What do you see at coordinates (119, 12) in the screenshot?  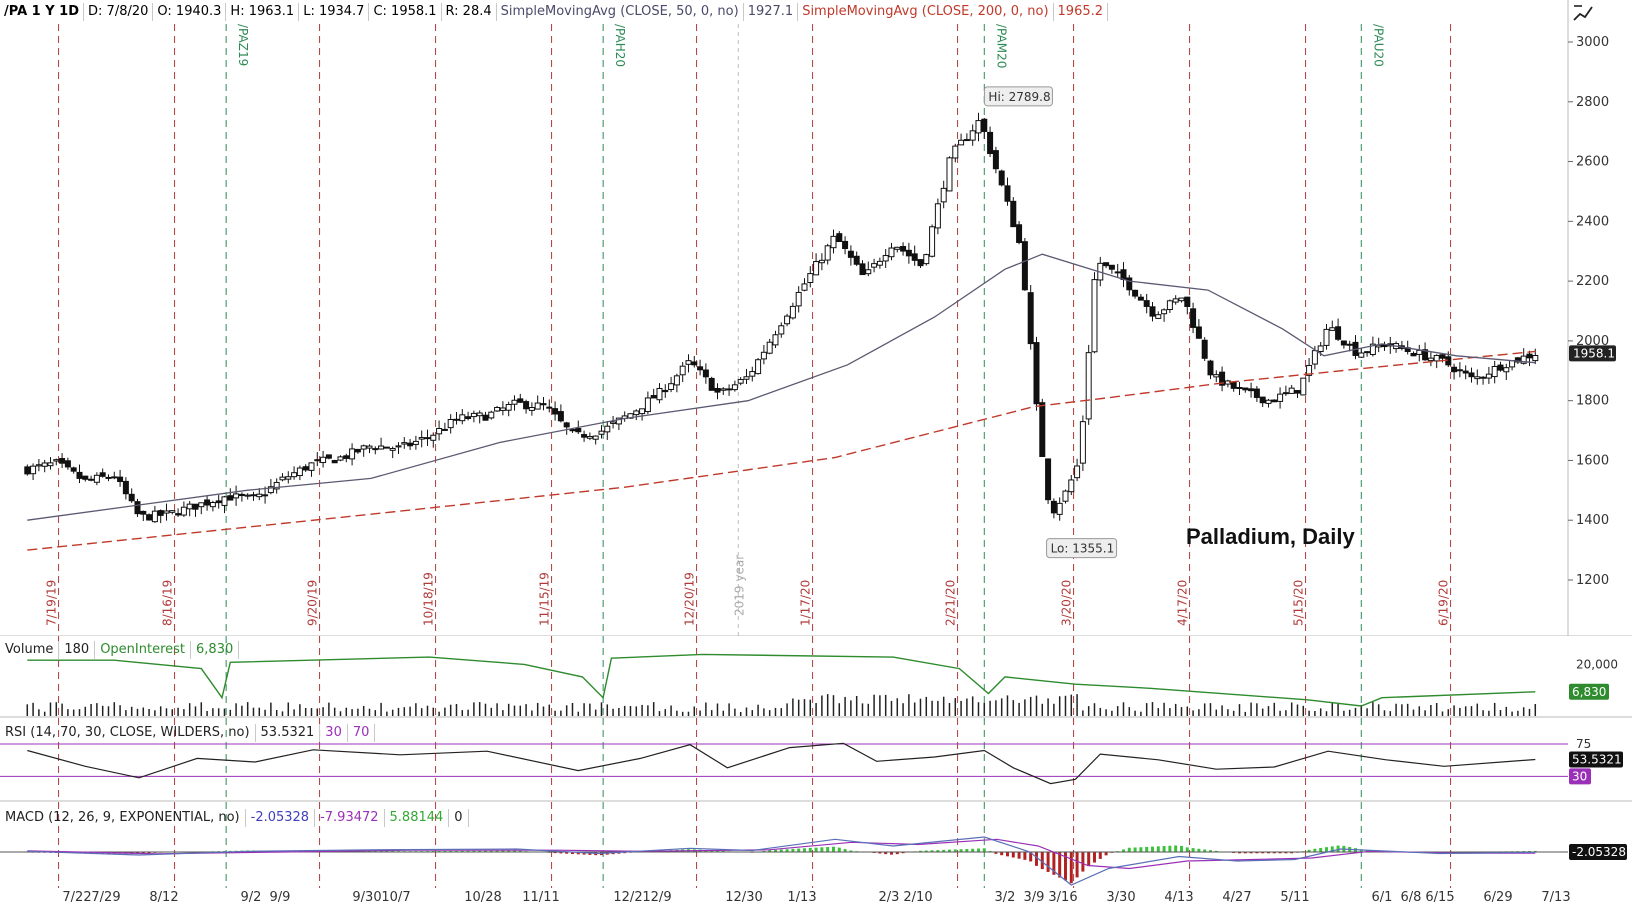 I see `date-value: D: 7/8/20` at bounding box center [119, 12].